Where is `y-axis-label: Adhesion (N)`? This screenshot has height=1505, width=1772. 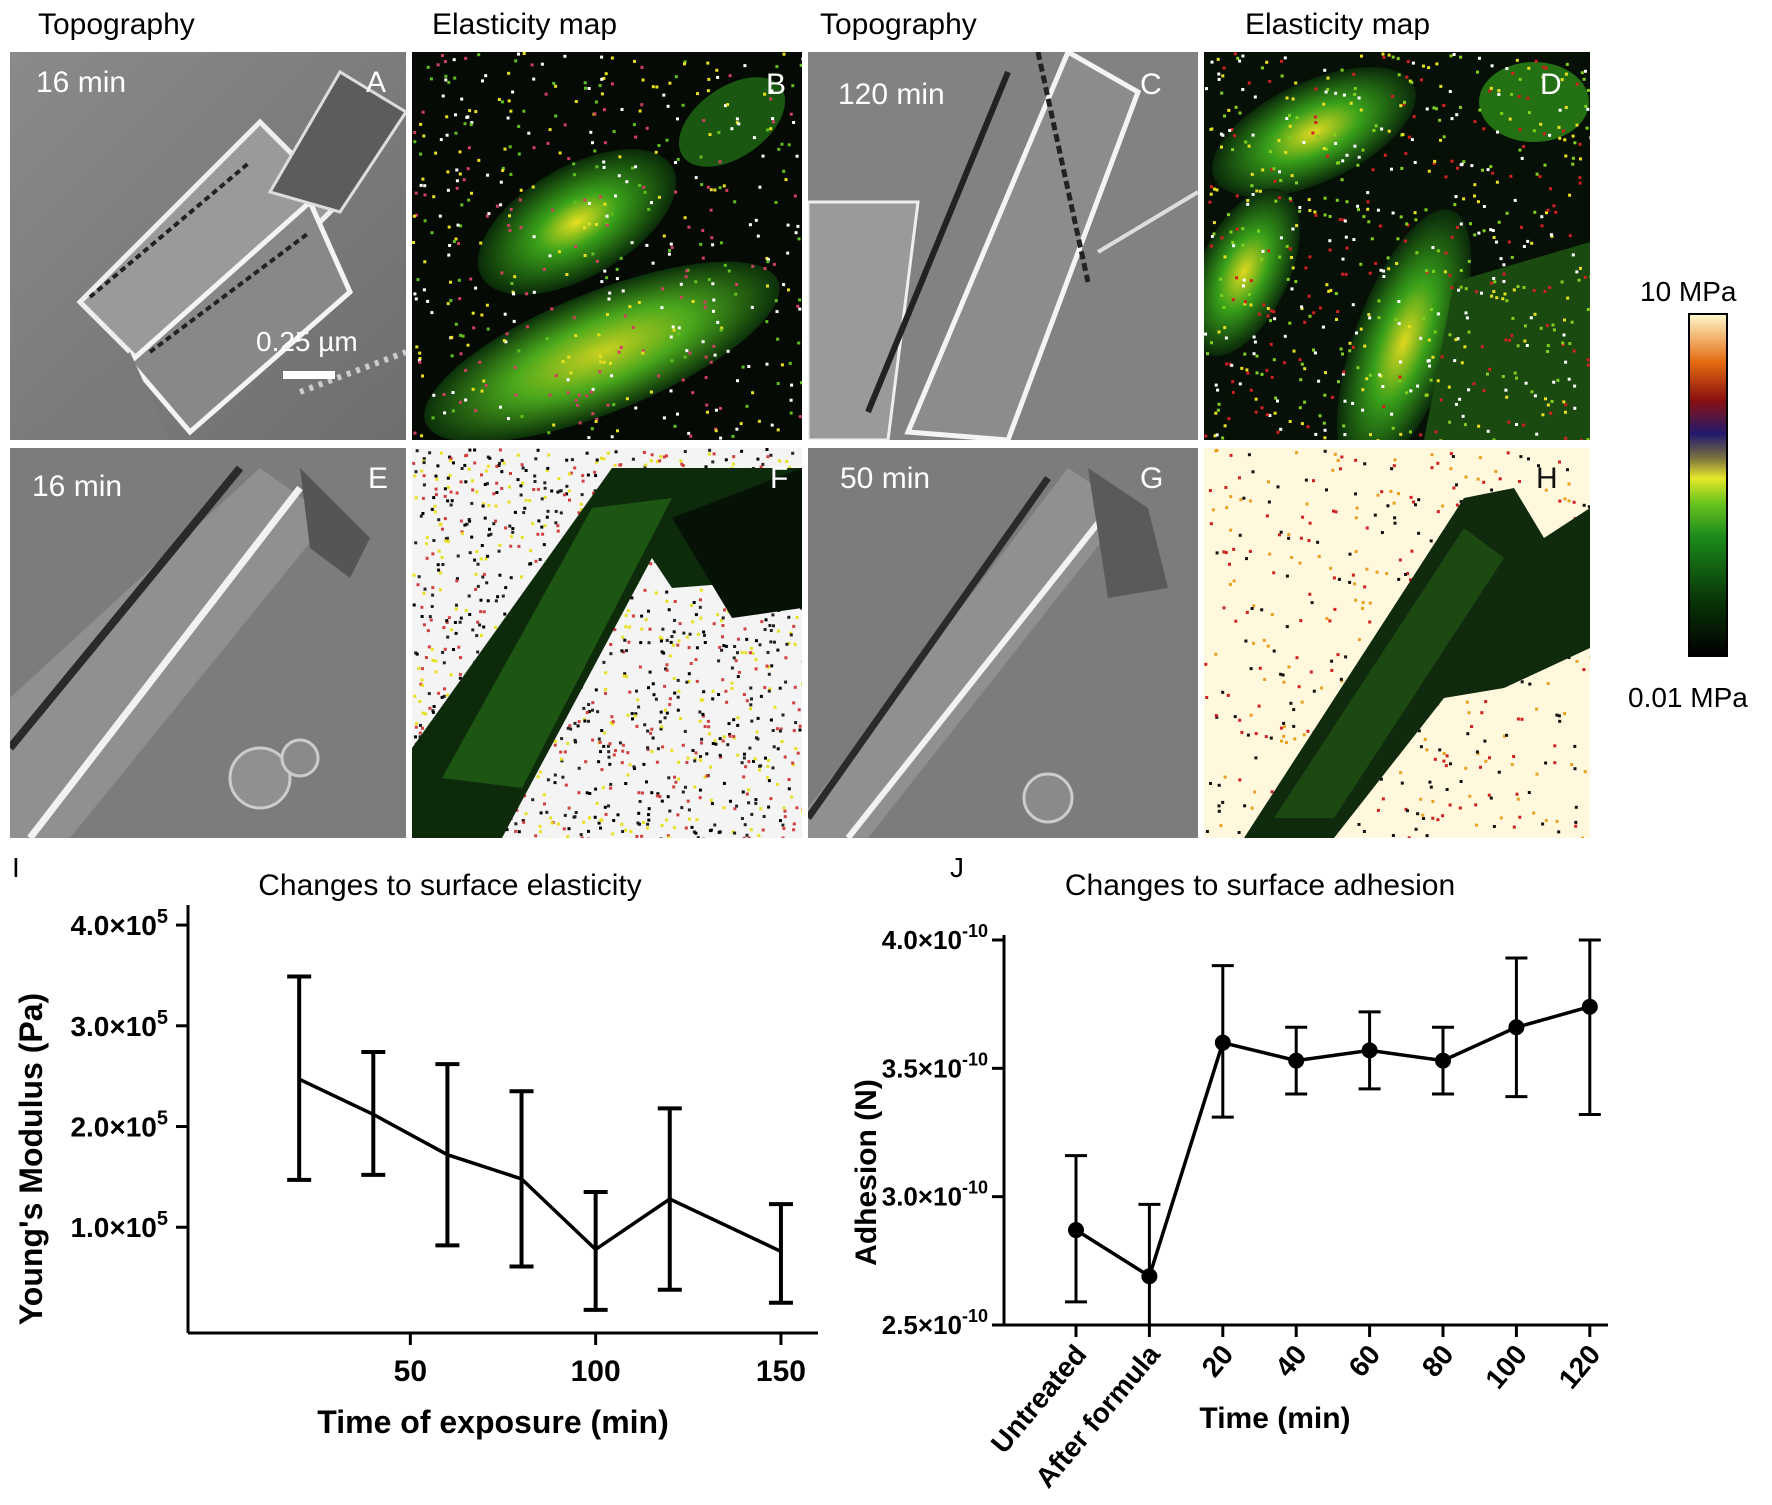 y-axis-label: Adhesion (N) is located at coordinates (866, 1172).